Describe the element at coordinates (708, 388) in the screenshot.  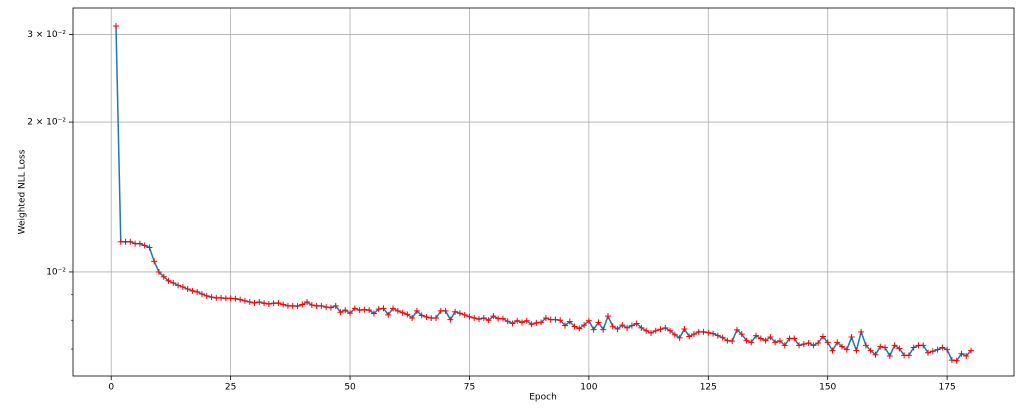
I see `x-tick-label: 125` at that location.